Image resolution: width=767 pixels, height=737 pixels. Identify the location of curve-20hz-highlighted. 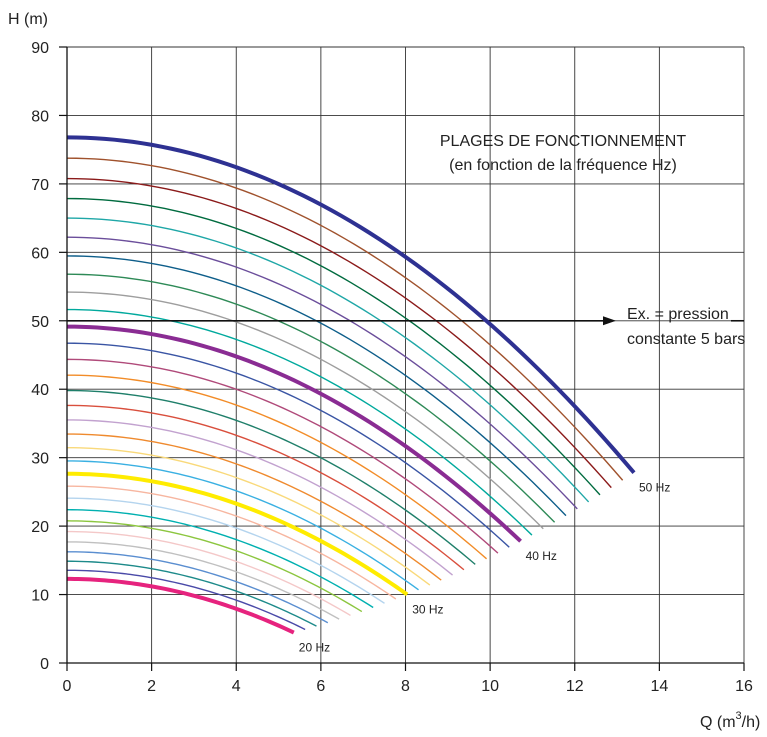
(180, 605).